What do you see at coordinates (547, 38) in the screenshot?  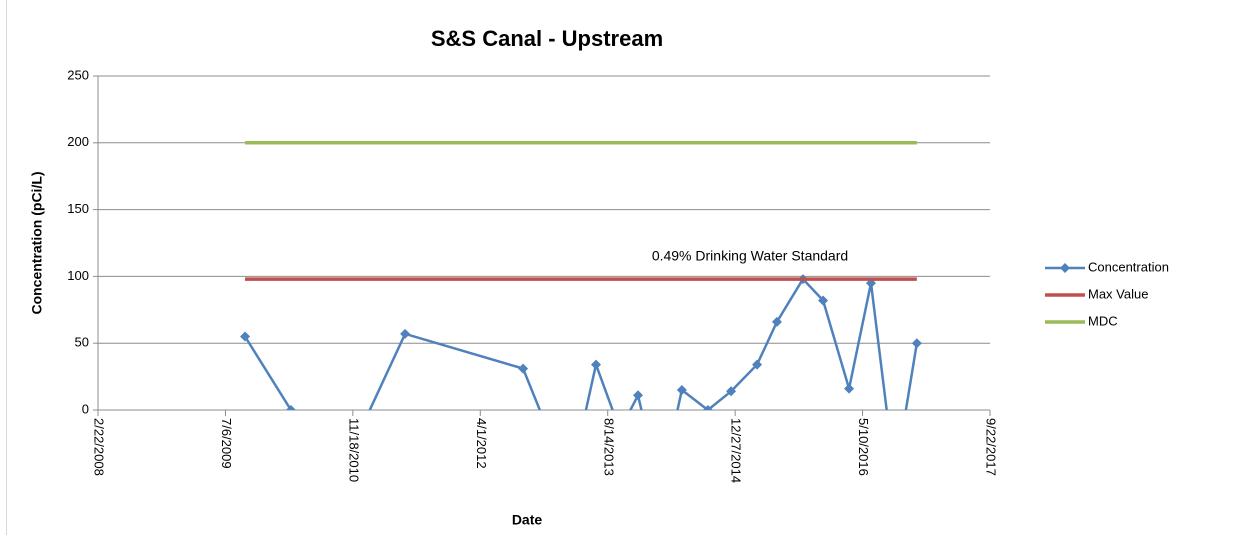 I see `chart-title: S&S Canal - Upstream` at bounding box center [547, 38].